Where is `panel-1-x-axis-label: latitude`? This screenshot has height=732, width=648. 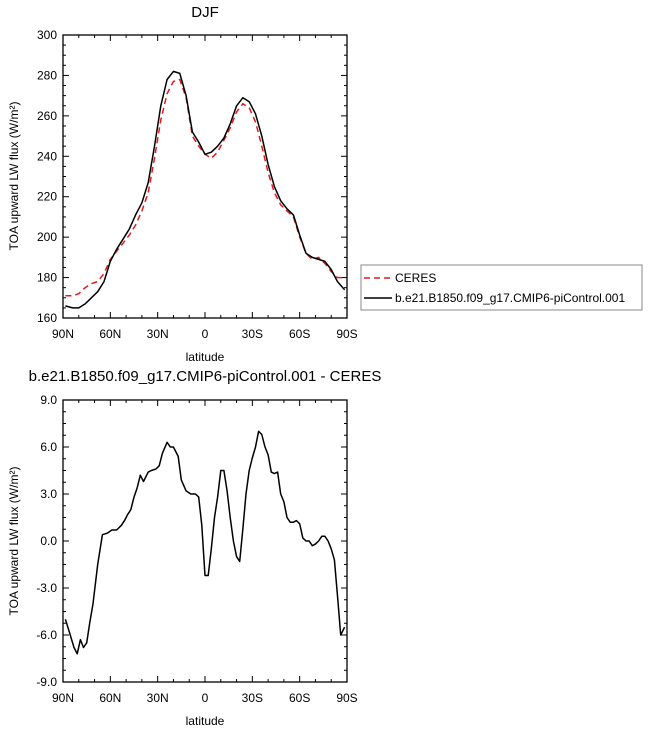
panel-1-x-axis-label: latitude is located at coordinates (205, 357).